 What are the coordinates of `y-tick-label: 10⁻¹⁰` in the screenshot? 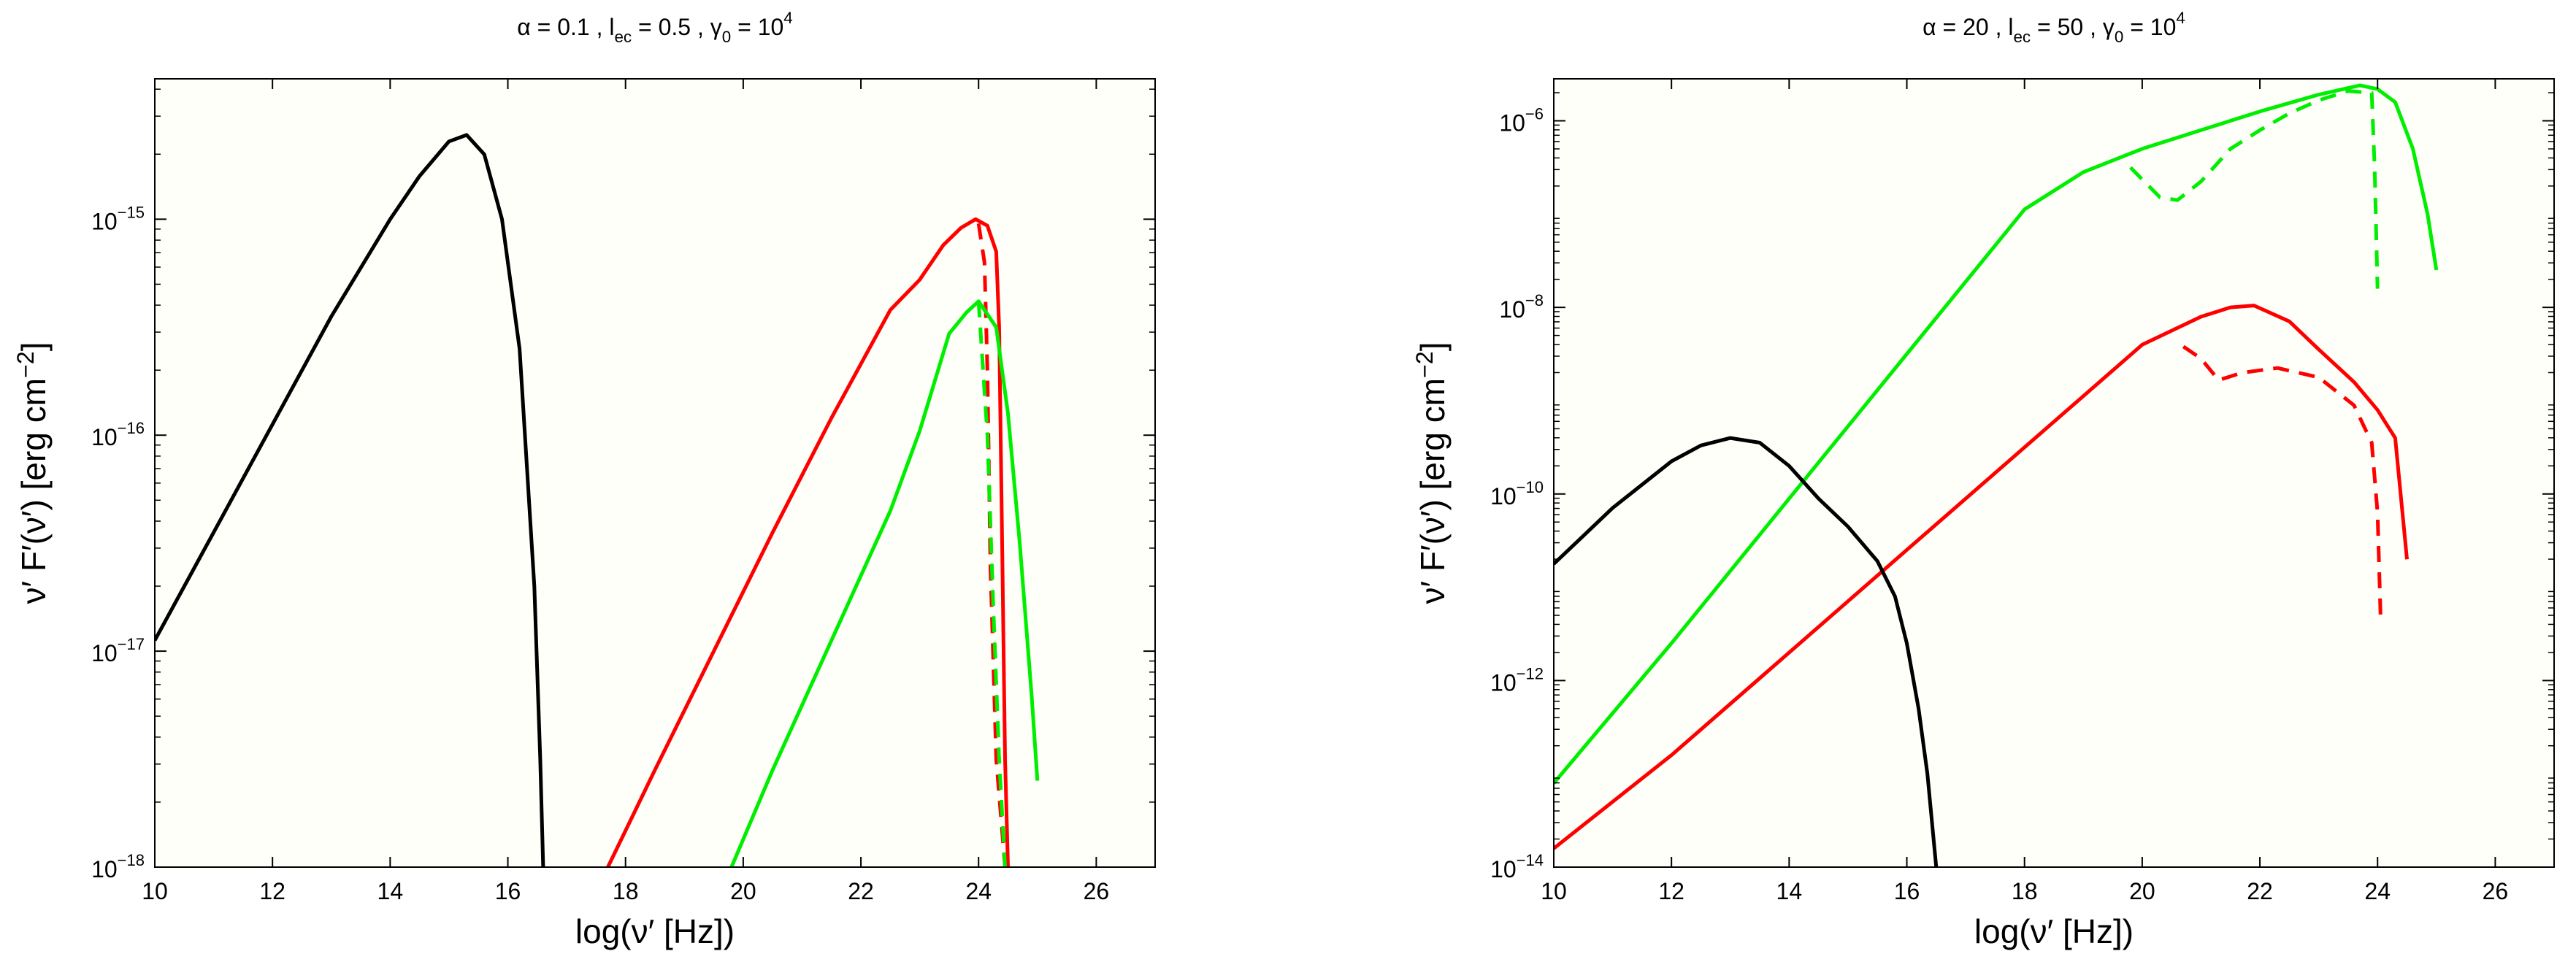 It's located at (1517, 493).